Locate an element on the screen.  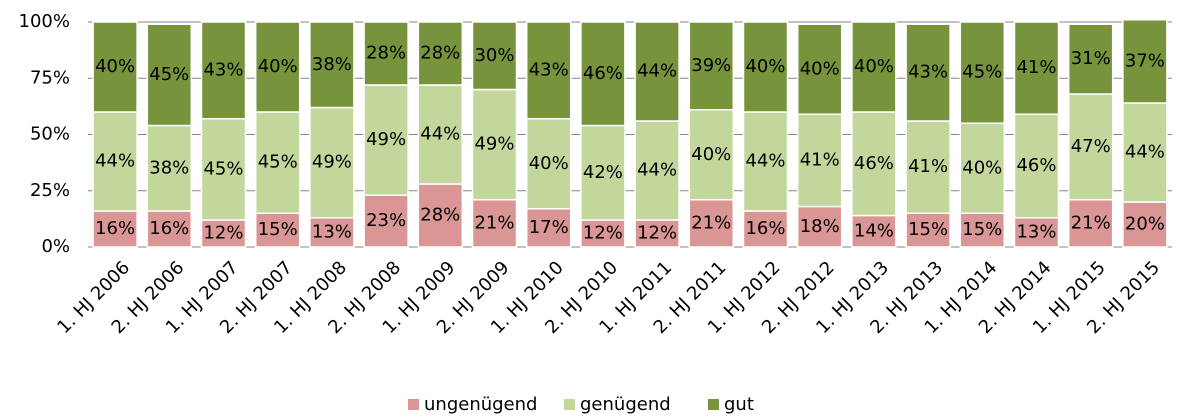
data-label: 18% is located at coordinates (820, 226).